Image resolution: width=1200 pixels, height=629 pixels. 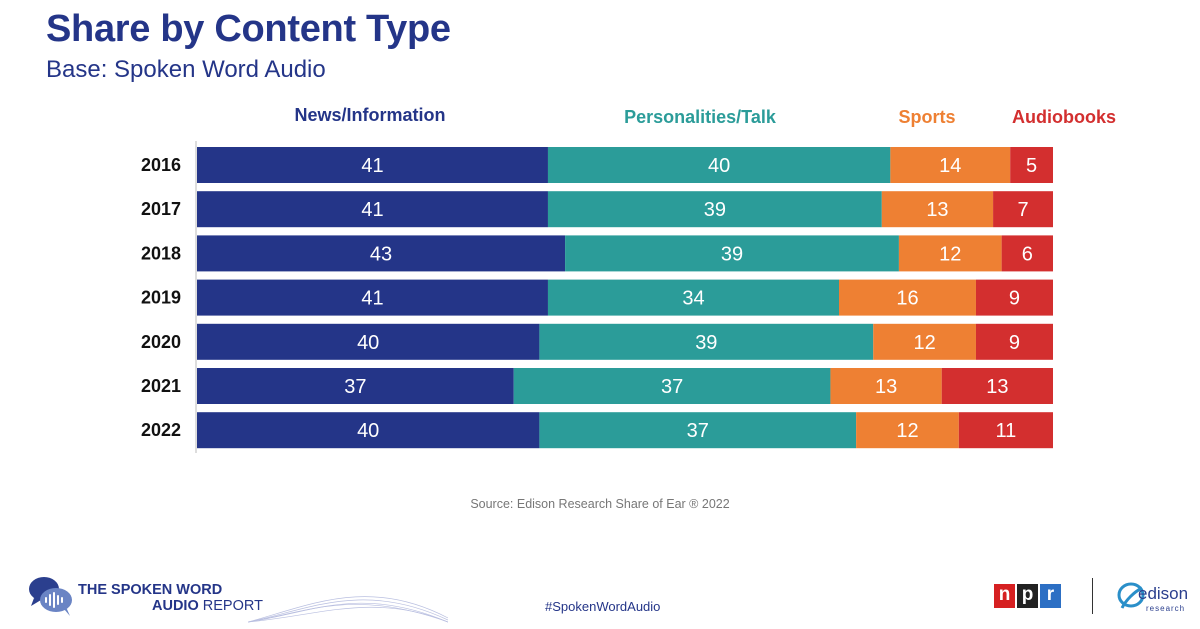 What do you see at coordinates (161, 430) in the screenshot?
I see `year-label-2022: 2022` at bounding box center [161, 430].